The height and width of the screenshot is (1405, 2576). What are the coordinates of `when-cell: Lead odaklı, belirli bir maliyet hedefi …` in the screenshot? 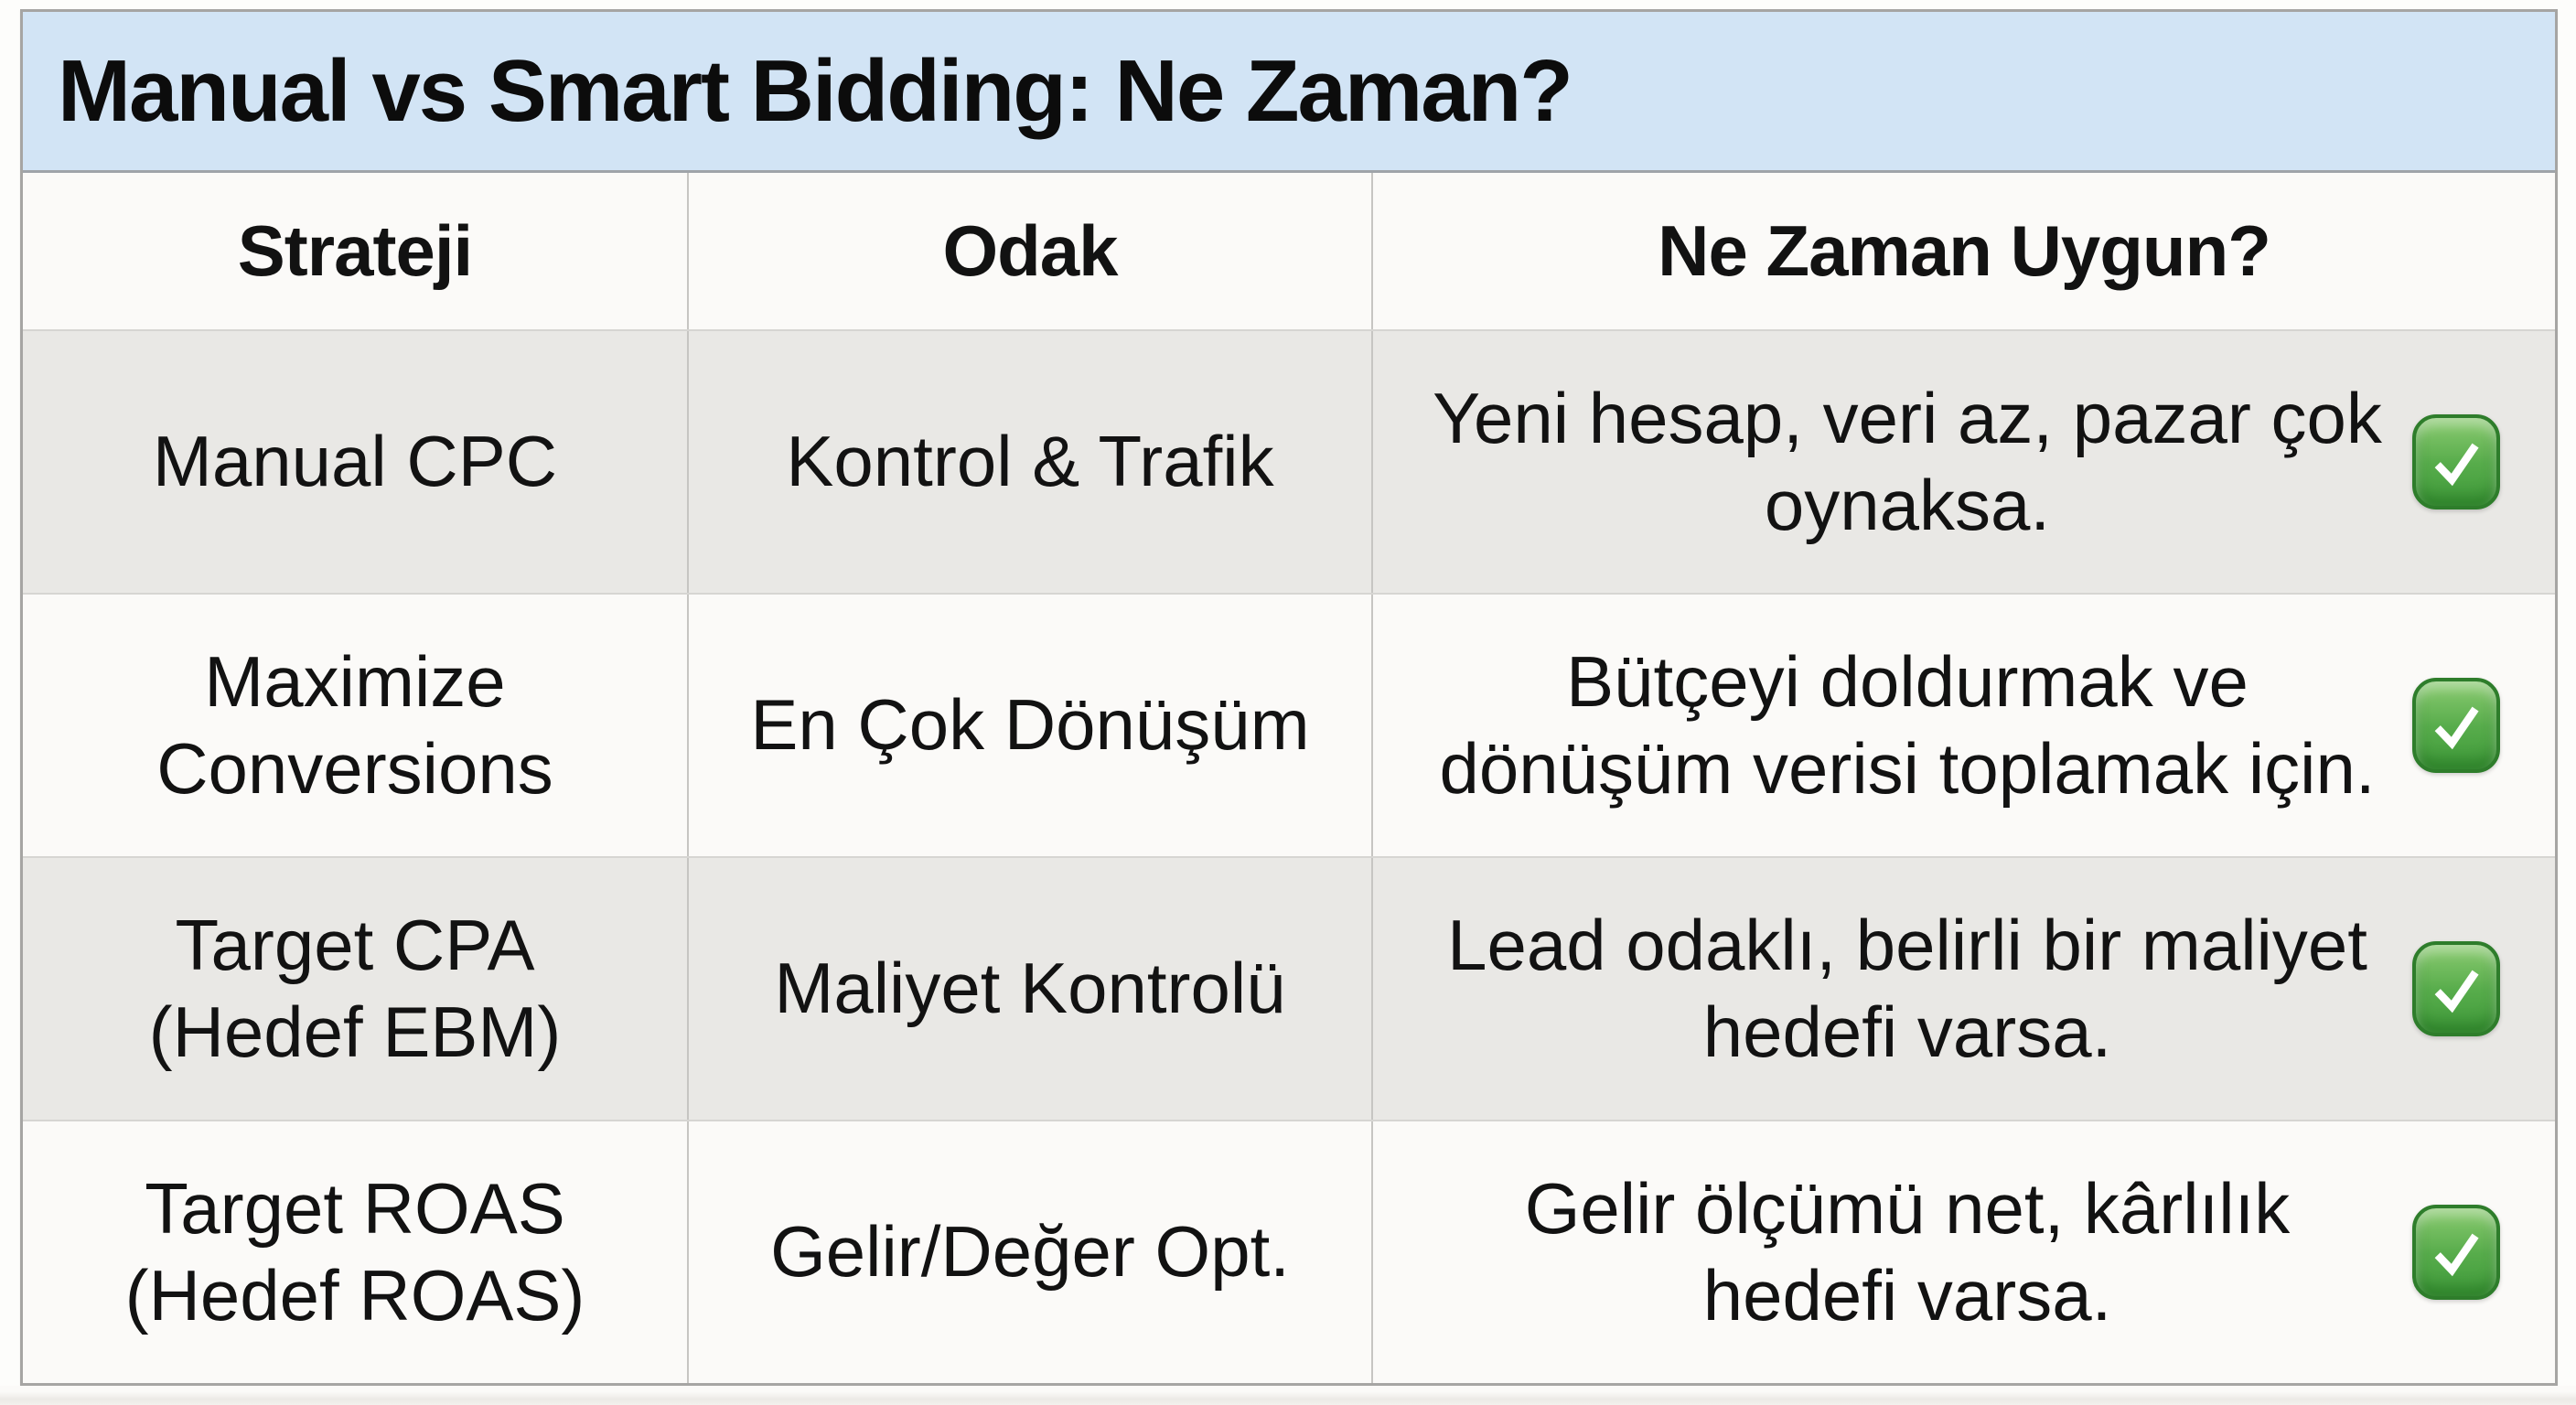 It's located at (1963, 989).